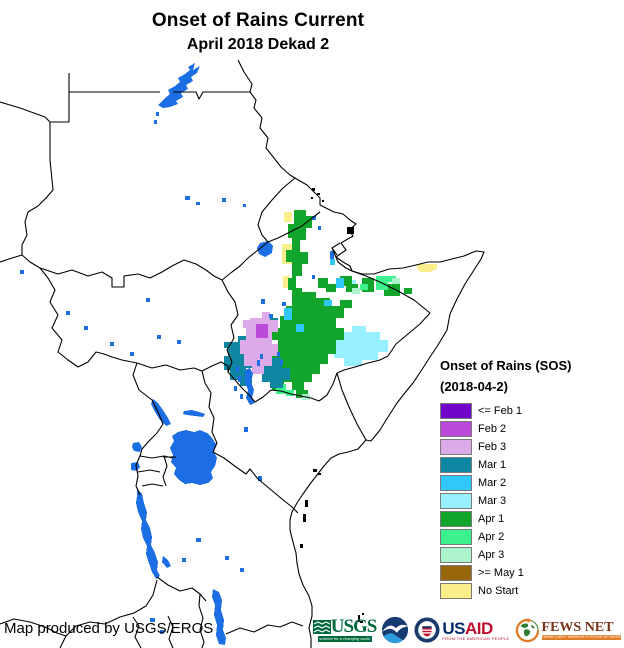 This screenshot has height=648, width=624. I want to click on legend-label: Apr 2, so click(491, 537).